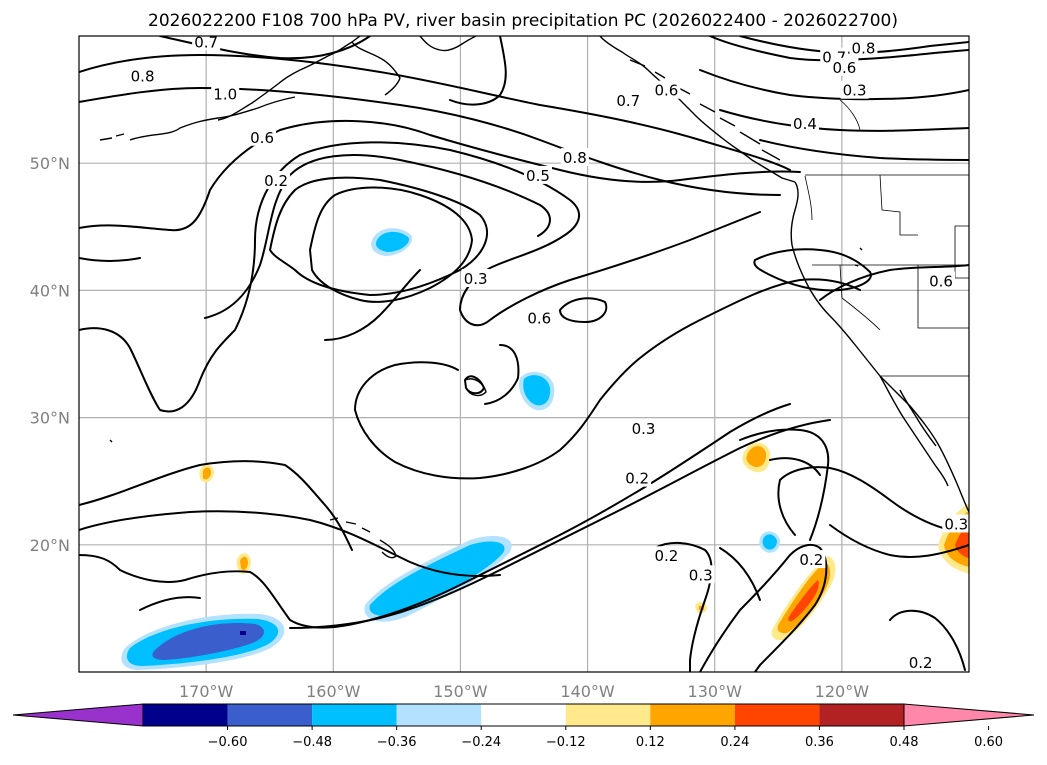 Image resolution: width=1047 pixels, height=765 pixels. What do you see at coordinates (770, 542) in the screenshot?
I see `precip-blob-small-blue` at bounding box center [770, 542].